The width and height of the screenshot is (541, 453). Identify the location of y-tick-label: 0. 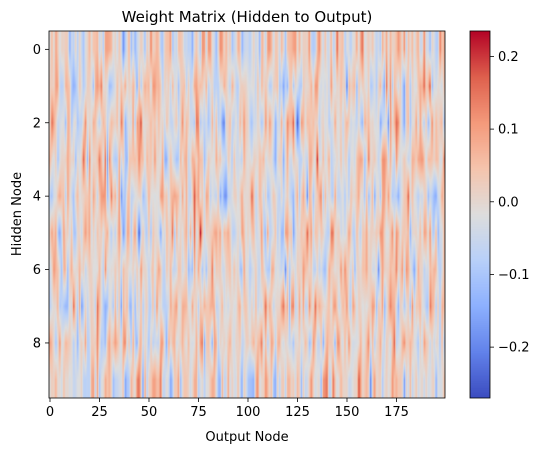
(37, 50).